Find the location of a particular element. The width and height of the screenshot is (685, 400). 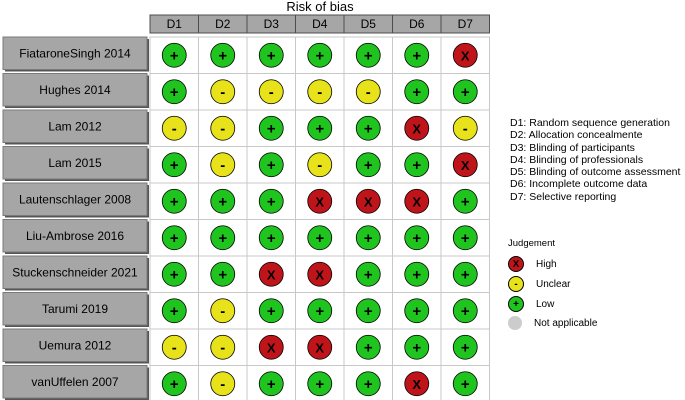

judgement-legend-label: Unclear is located at coordinates (553, 284).